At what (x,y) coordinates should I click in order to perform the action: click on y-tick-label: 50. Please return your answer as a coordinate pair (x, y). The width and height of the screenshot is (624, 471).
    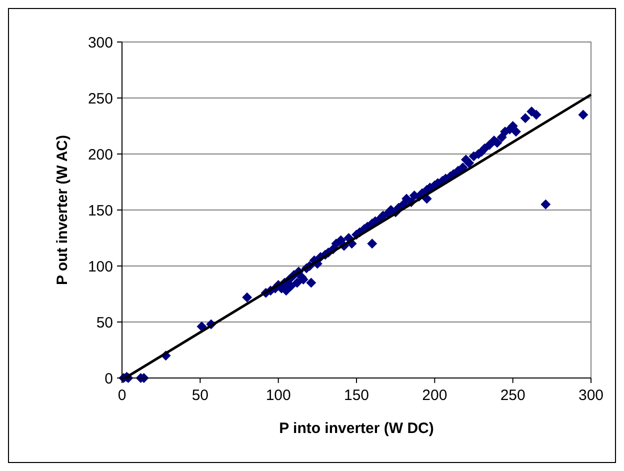
    Looking at the image, I should click on (104, 323).